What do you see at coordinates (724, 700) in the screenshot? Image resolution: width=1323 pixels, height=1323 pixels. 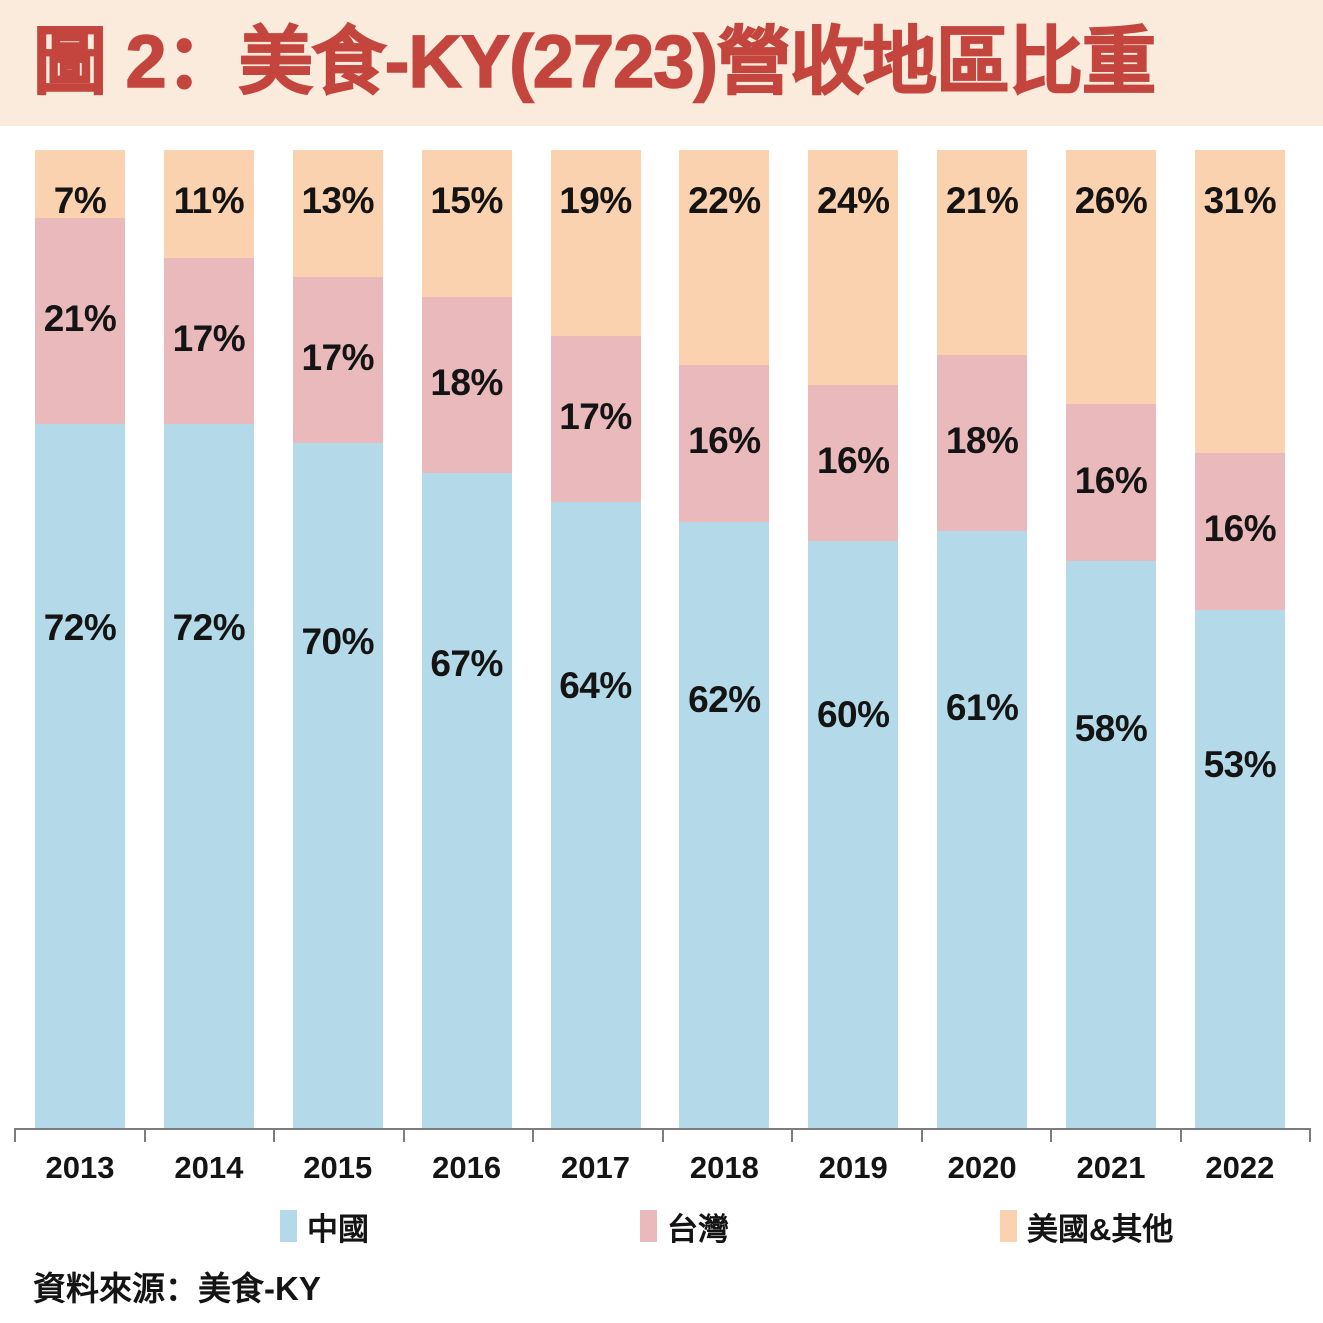 I see `bar-value-label: 62%` at bounding box center [724, 700].